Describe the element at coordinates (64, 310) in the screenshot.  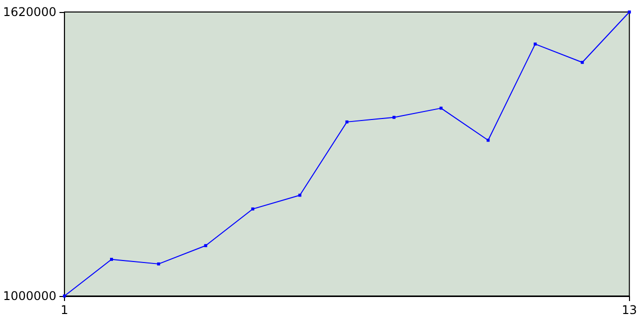
I see `x-tick-label: 1` at that location.